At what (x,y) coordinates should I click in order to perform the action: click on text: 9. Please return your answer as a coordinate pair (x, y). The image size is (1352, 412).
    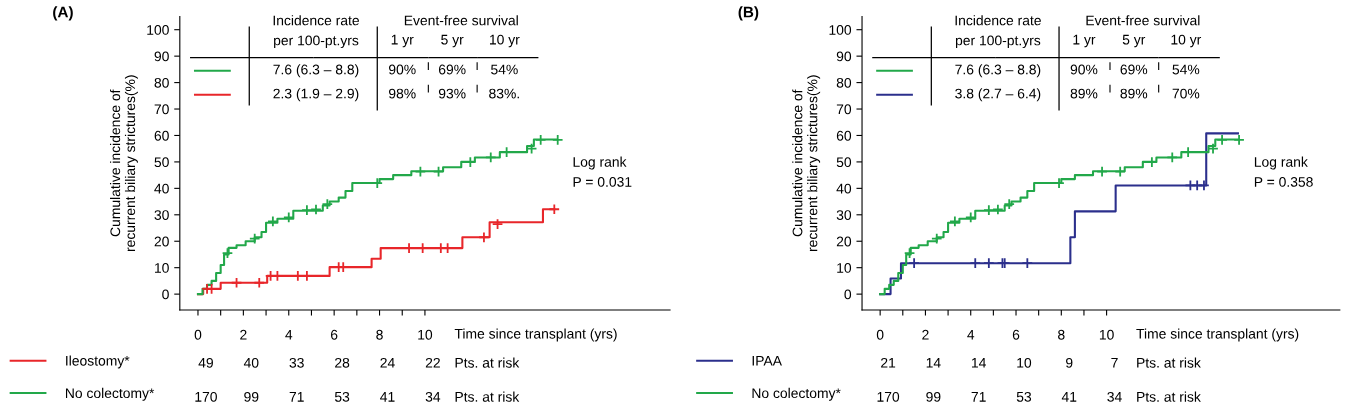
    Looking at the image, I should click on (1069, 362).